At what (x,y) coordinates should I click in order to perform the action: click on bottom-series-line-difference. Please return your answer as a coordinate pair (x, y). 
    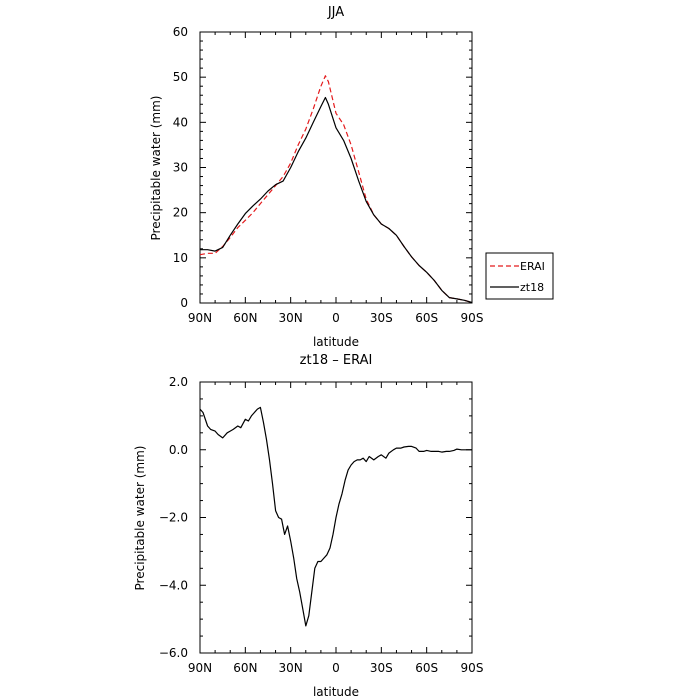
    Looking at the image, I should click on (335, 516).